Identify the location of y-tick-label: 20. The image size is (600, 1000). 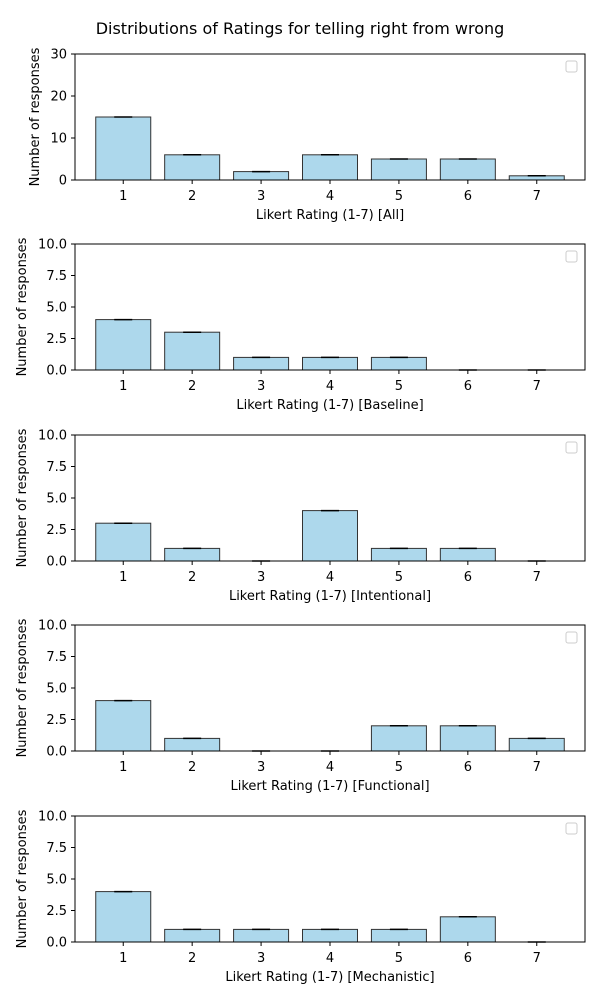
(58, 97).